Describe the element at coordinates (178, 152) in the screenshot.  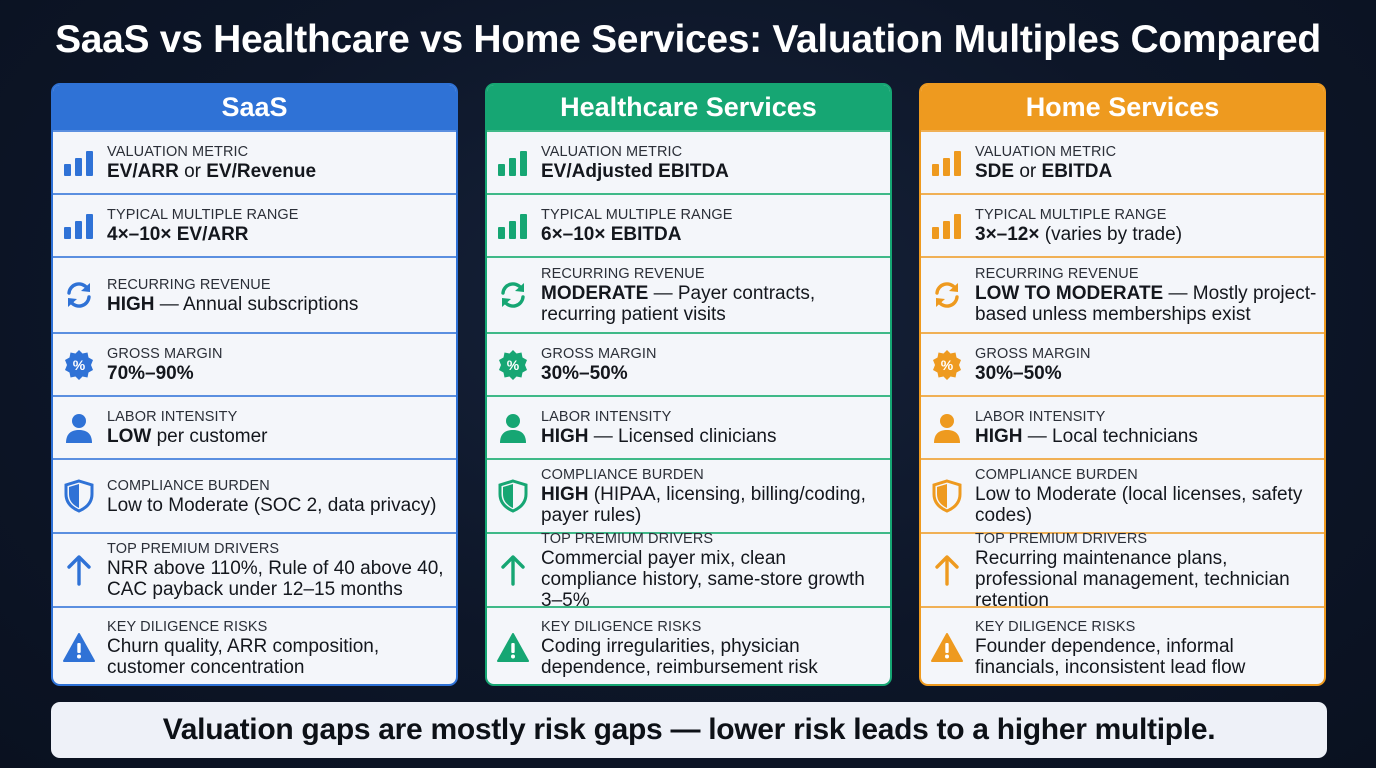
I see `metric-label: VALUATION METRIC` at that location.